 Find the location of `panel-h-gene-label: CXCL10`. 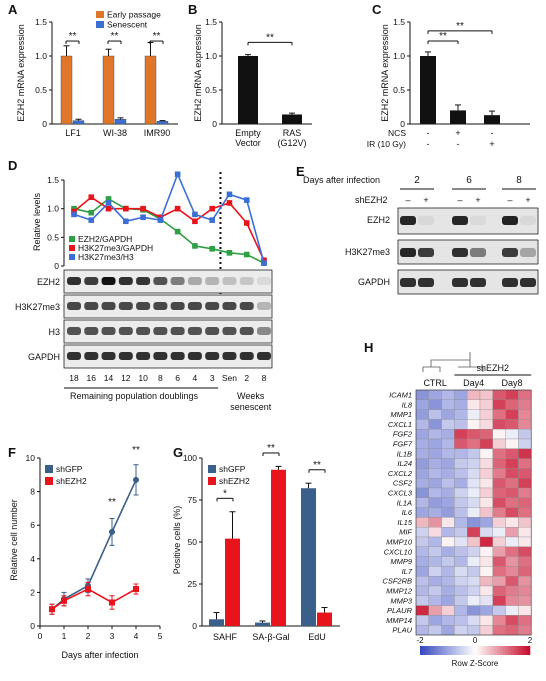

panel-h-gene-label: CXCL10 is located at coordinates (398, 551).